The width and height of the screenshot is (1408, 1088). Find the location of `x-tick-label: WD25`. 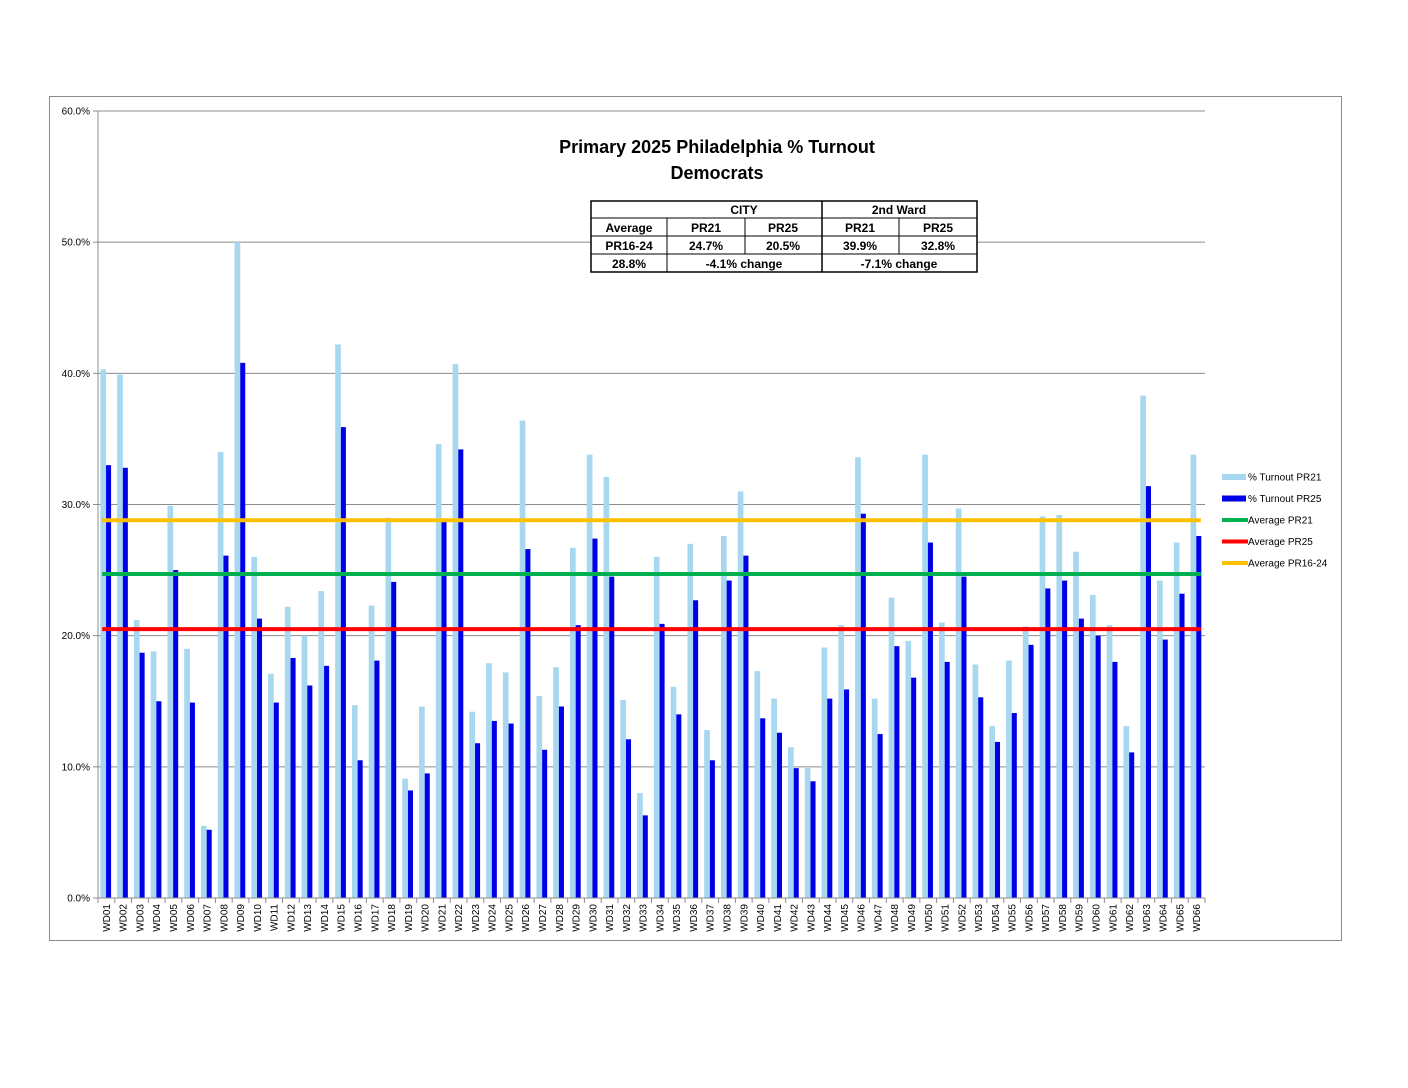

x-tick-label: WD25 is located at coordinates (509, 918).